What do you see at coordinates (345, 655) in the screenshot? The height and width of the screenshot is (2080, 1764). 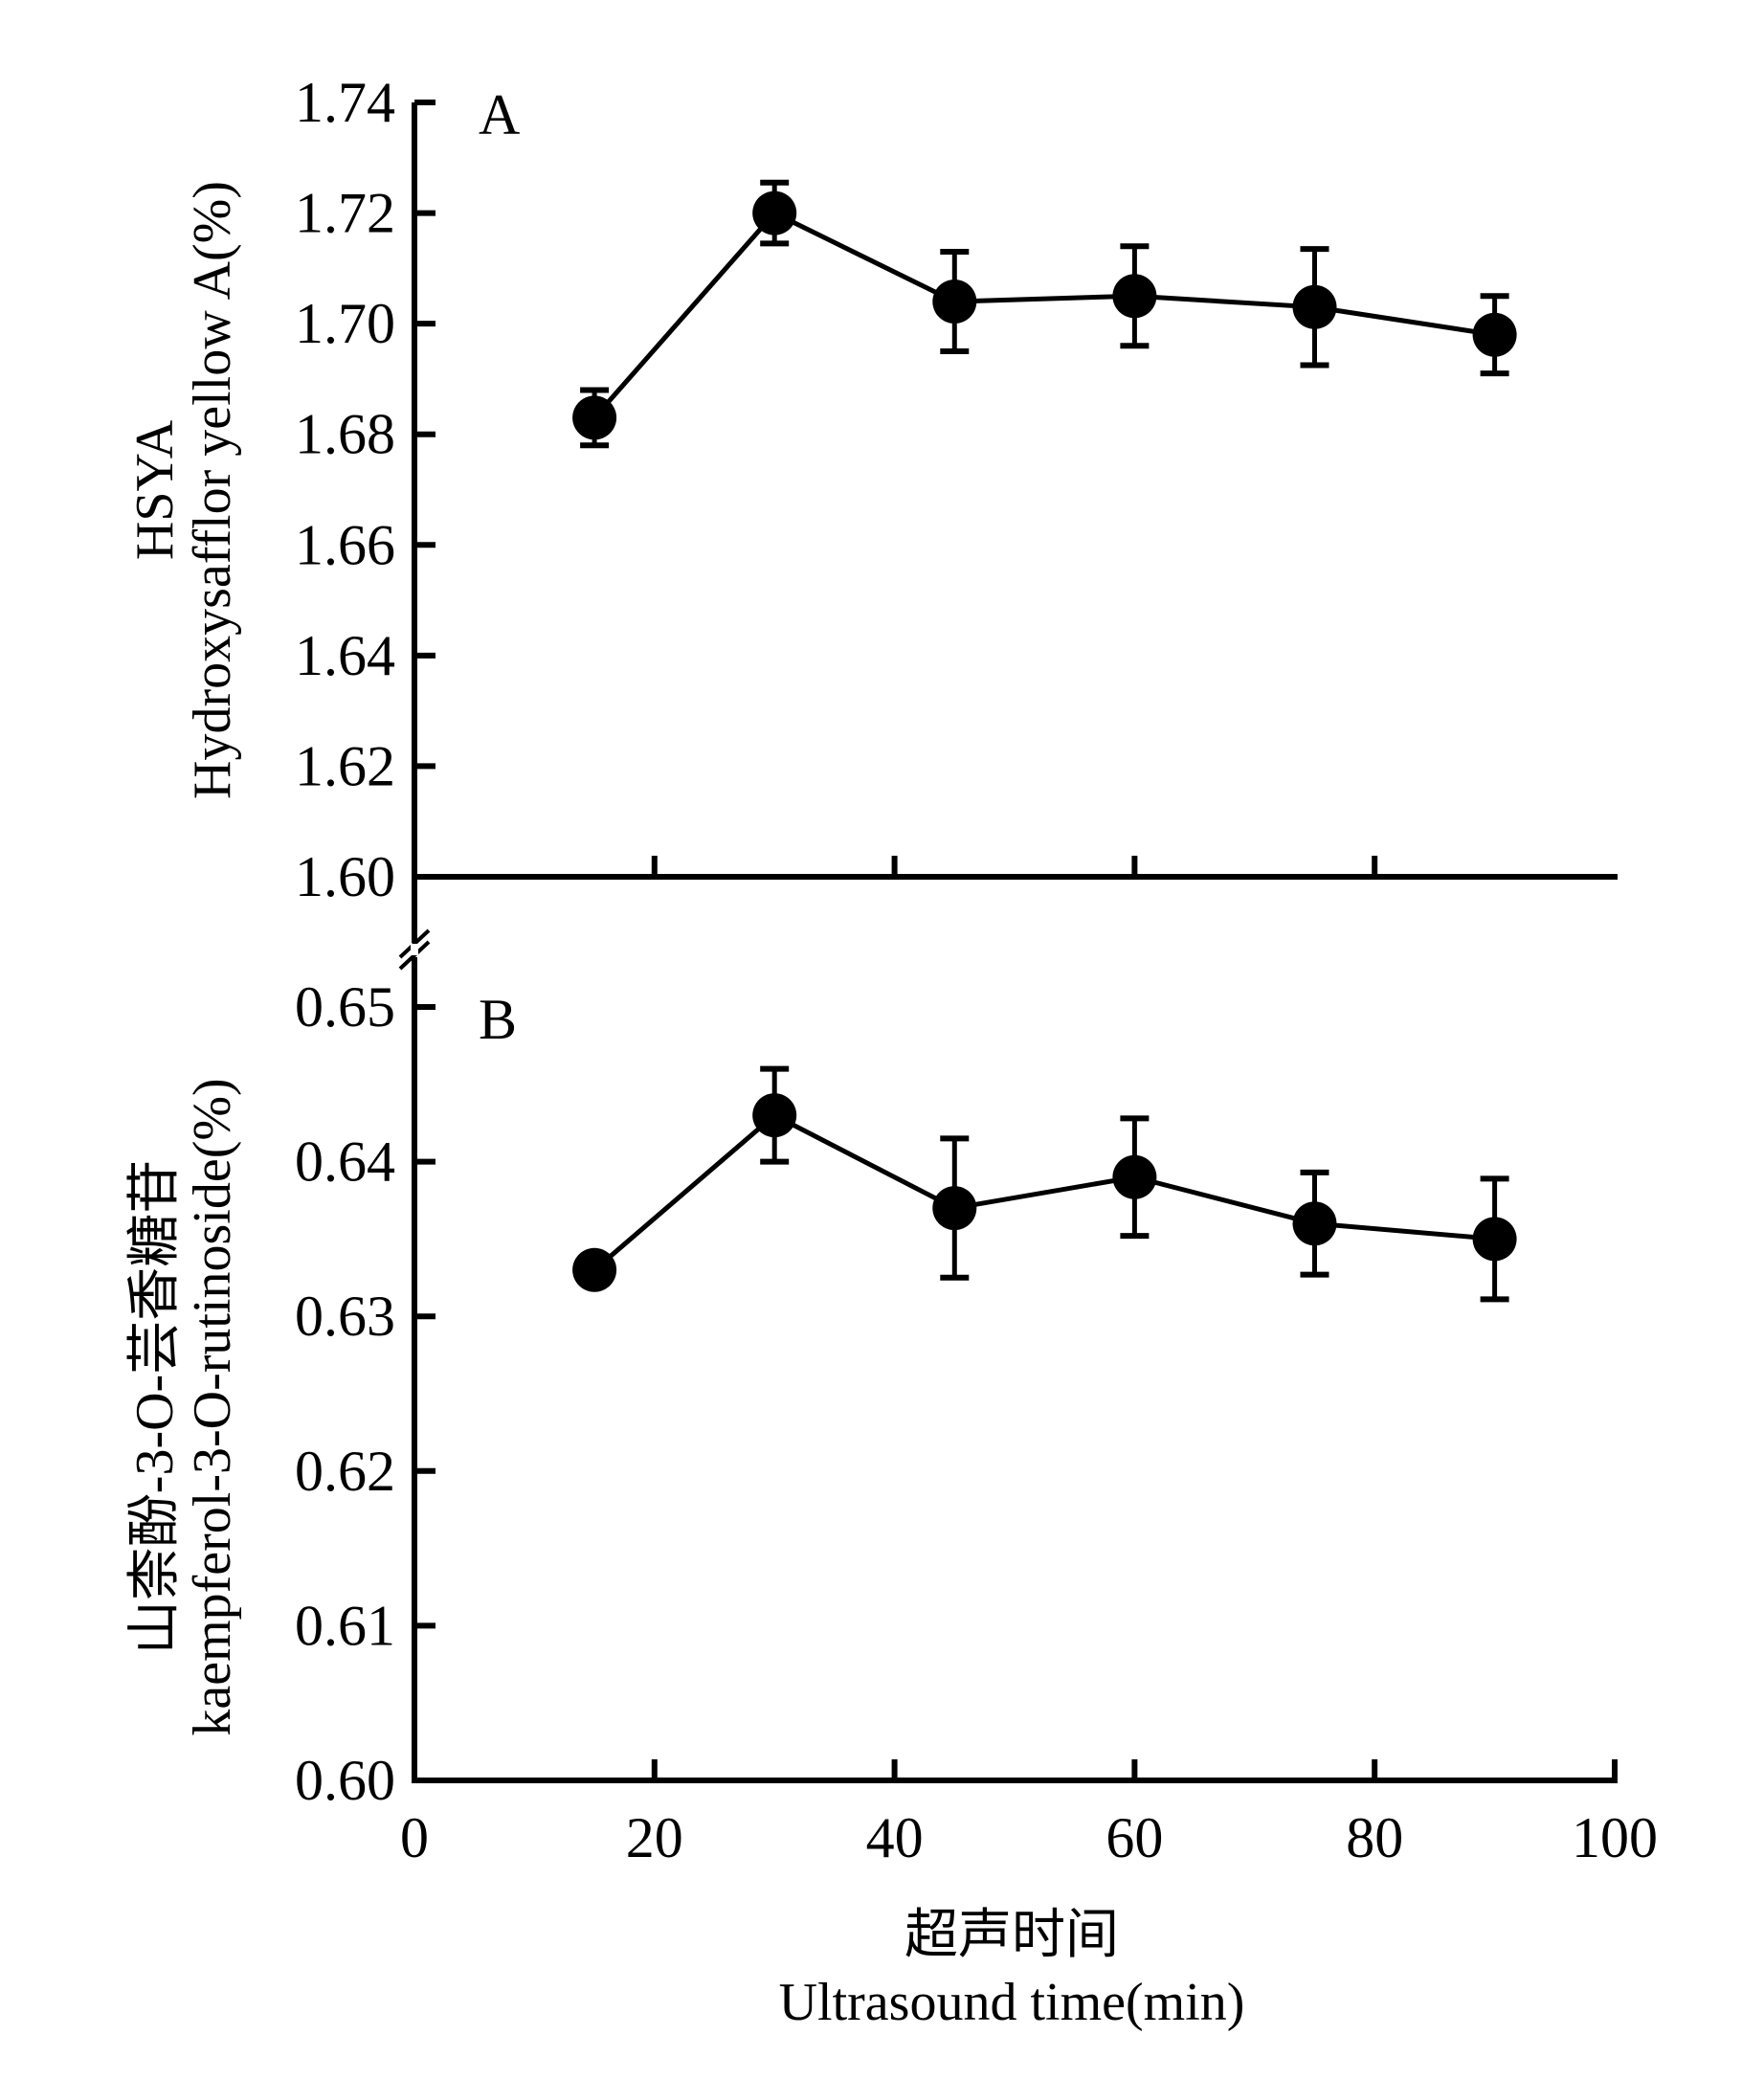 I see `panel-a-ytick-label: 1.64` at bounding box center [345, 655].